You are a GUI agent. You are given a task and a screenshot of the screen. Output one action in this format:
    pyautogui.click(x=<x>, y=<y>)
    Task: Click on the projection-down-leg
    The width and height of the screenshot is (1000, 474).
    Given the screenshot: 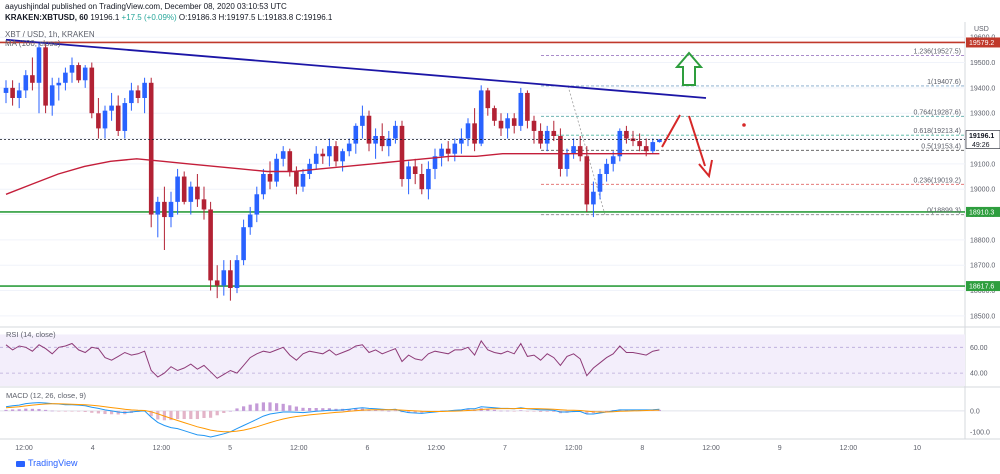 What is the action you would take?
    pyautogui.click(x=697, y=141)
    